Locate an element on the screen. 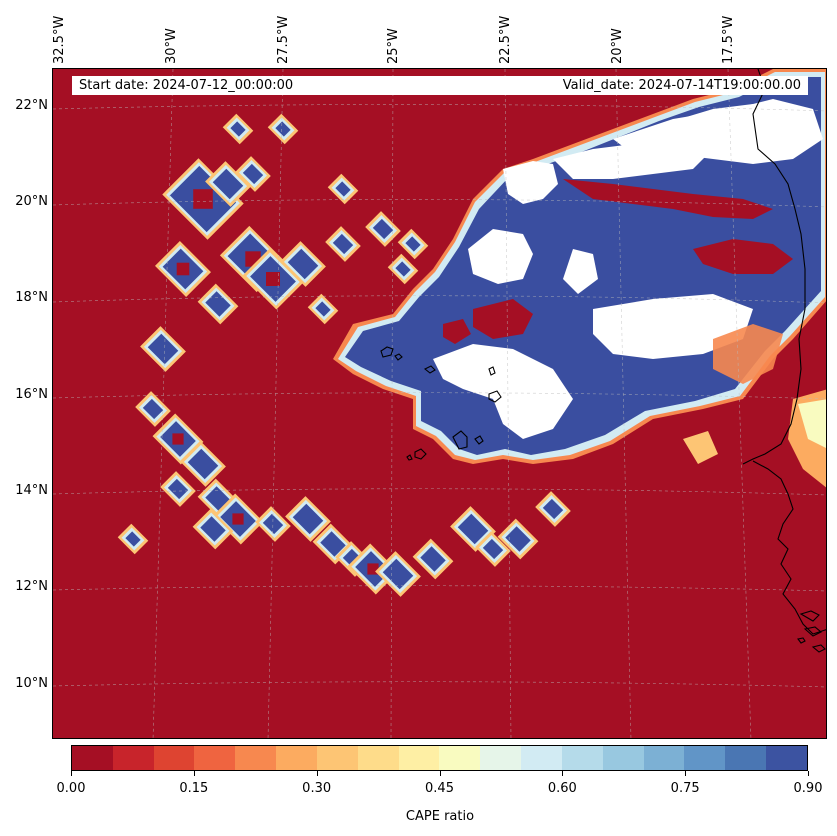 This screenshot has height=836, width=837. colorbar-tick-label: 0.60 is located at coordinates (562, 788).